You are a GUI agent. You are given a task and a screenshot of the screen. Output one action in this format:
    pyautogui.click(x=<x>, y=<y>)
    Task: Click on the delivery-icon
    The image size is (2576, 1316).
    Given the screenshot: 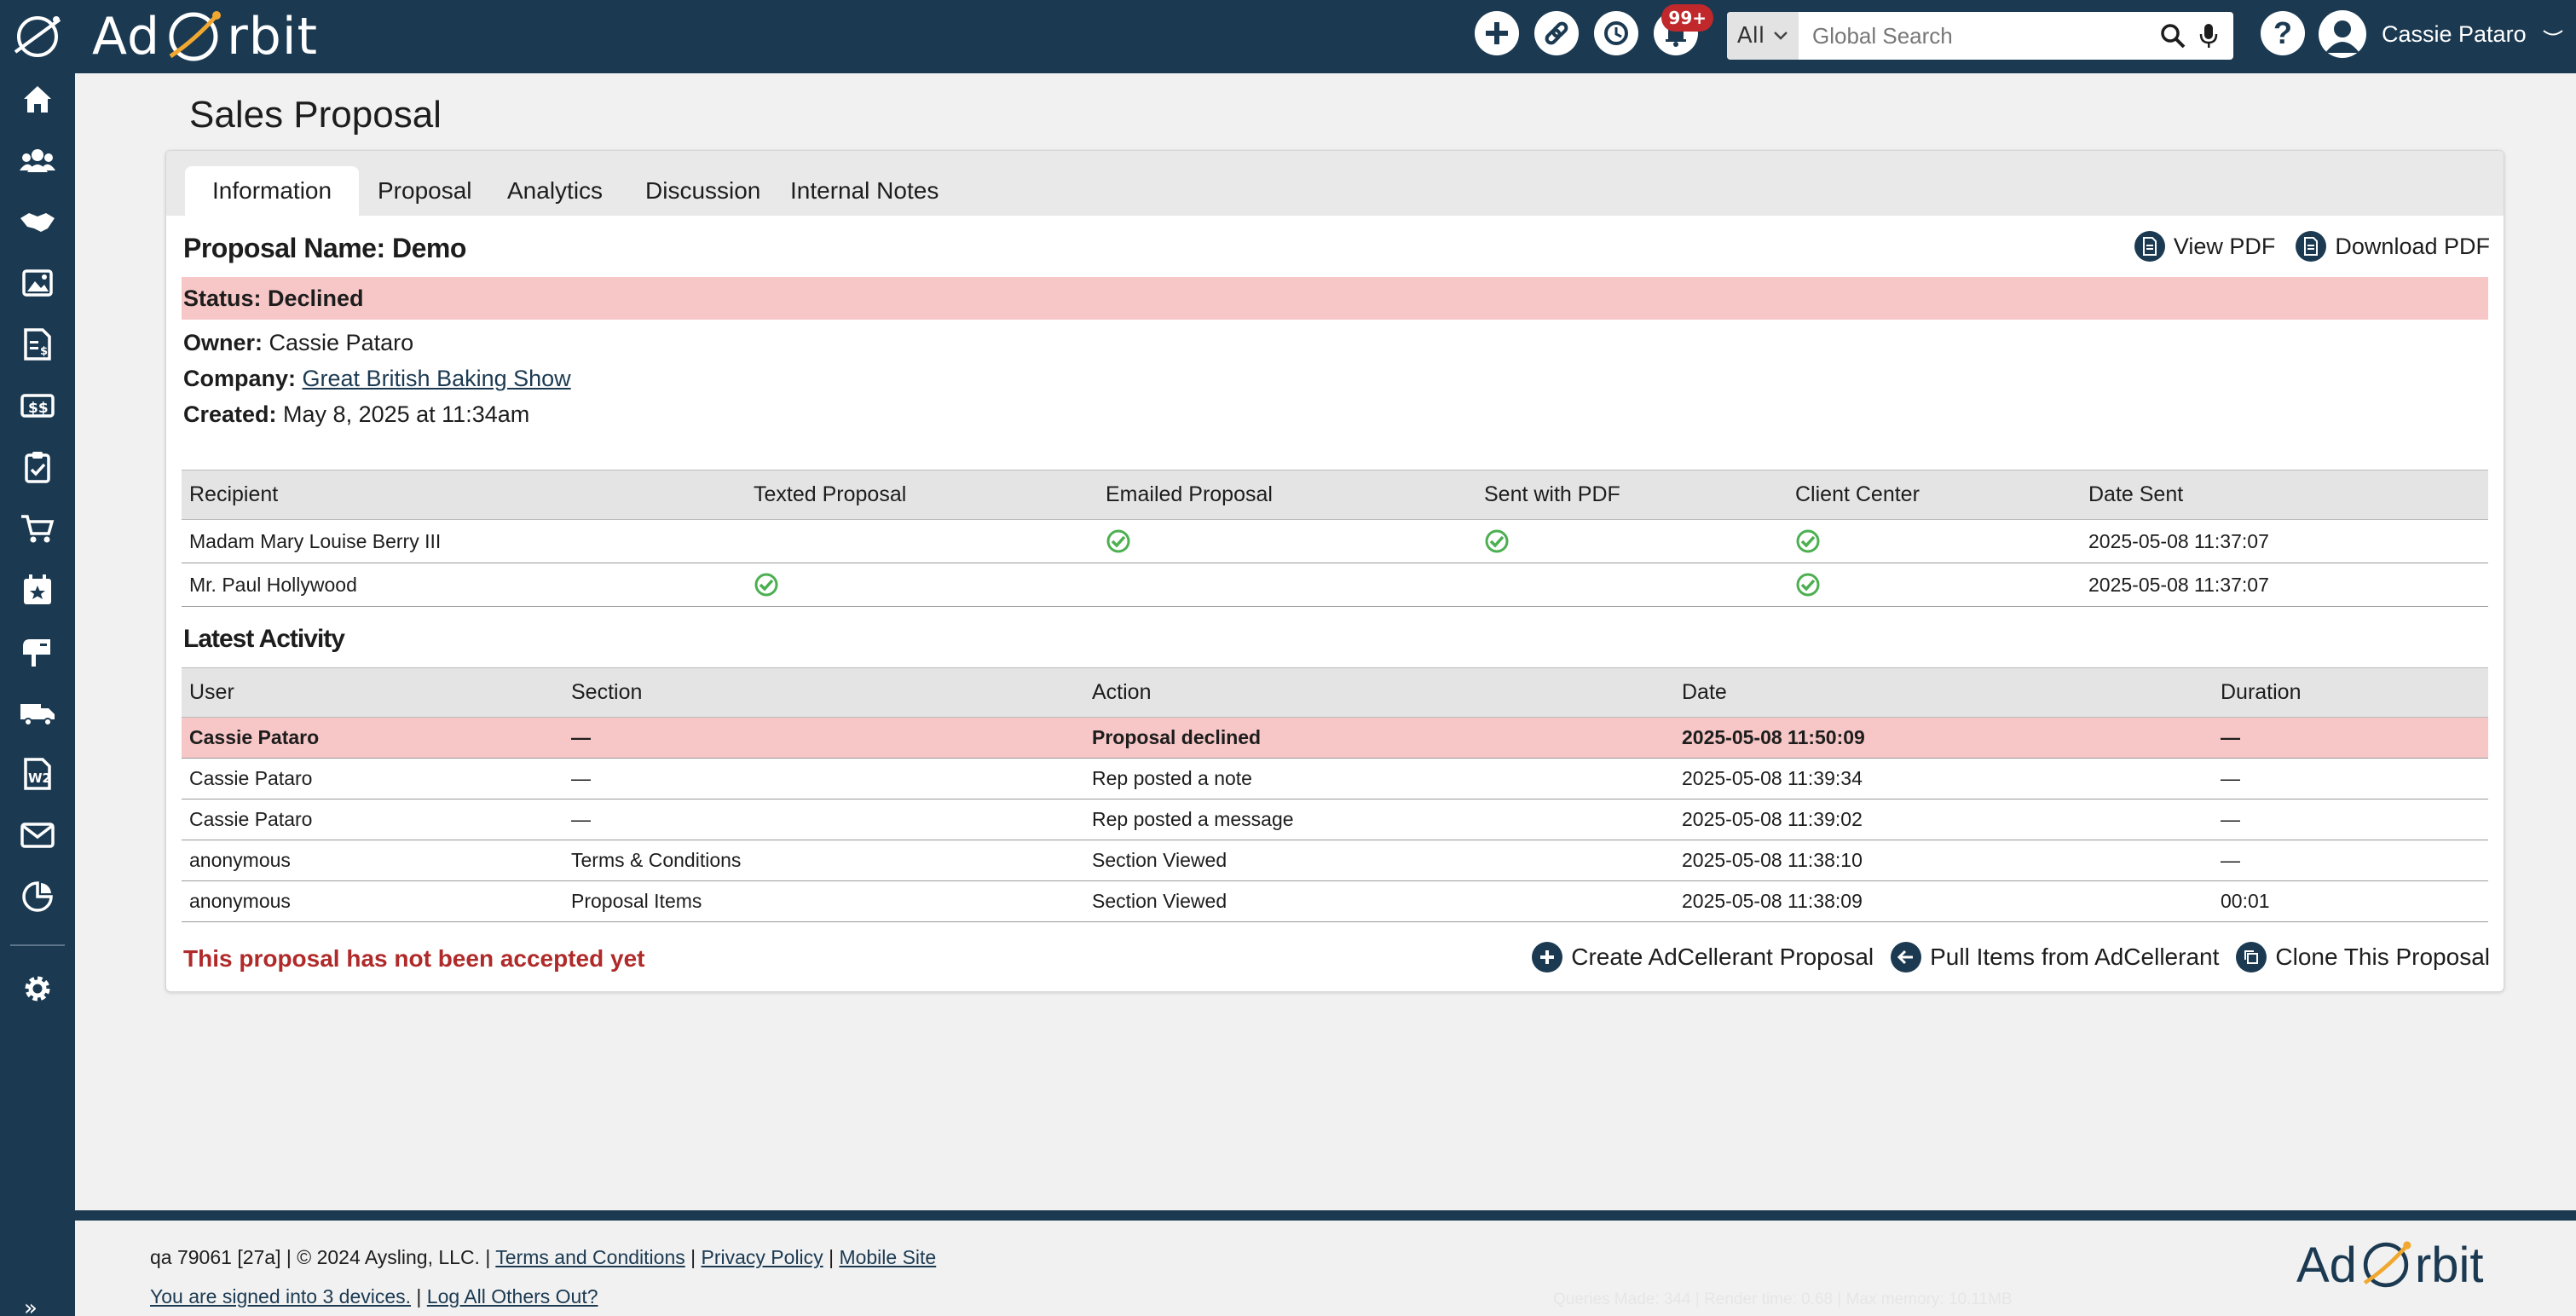 What is the action you would take?
    pyautogui.click(x=37, y=715)
    